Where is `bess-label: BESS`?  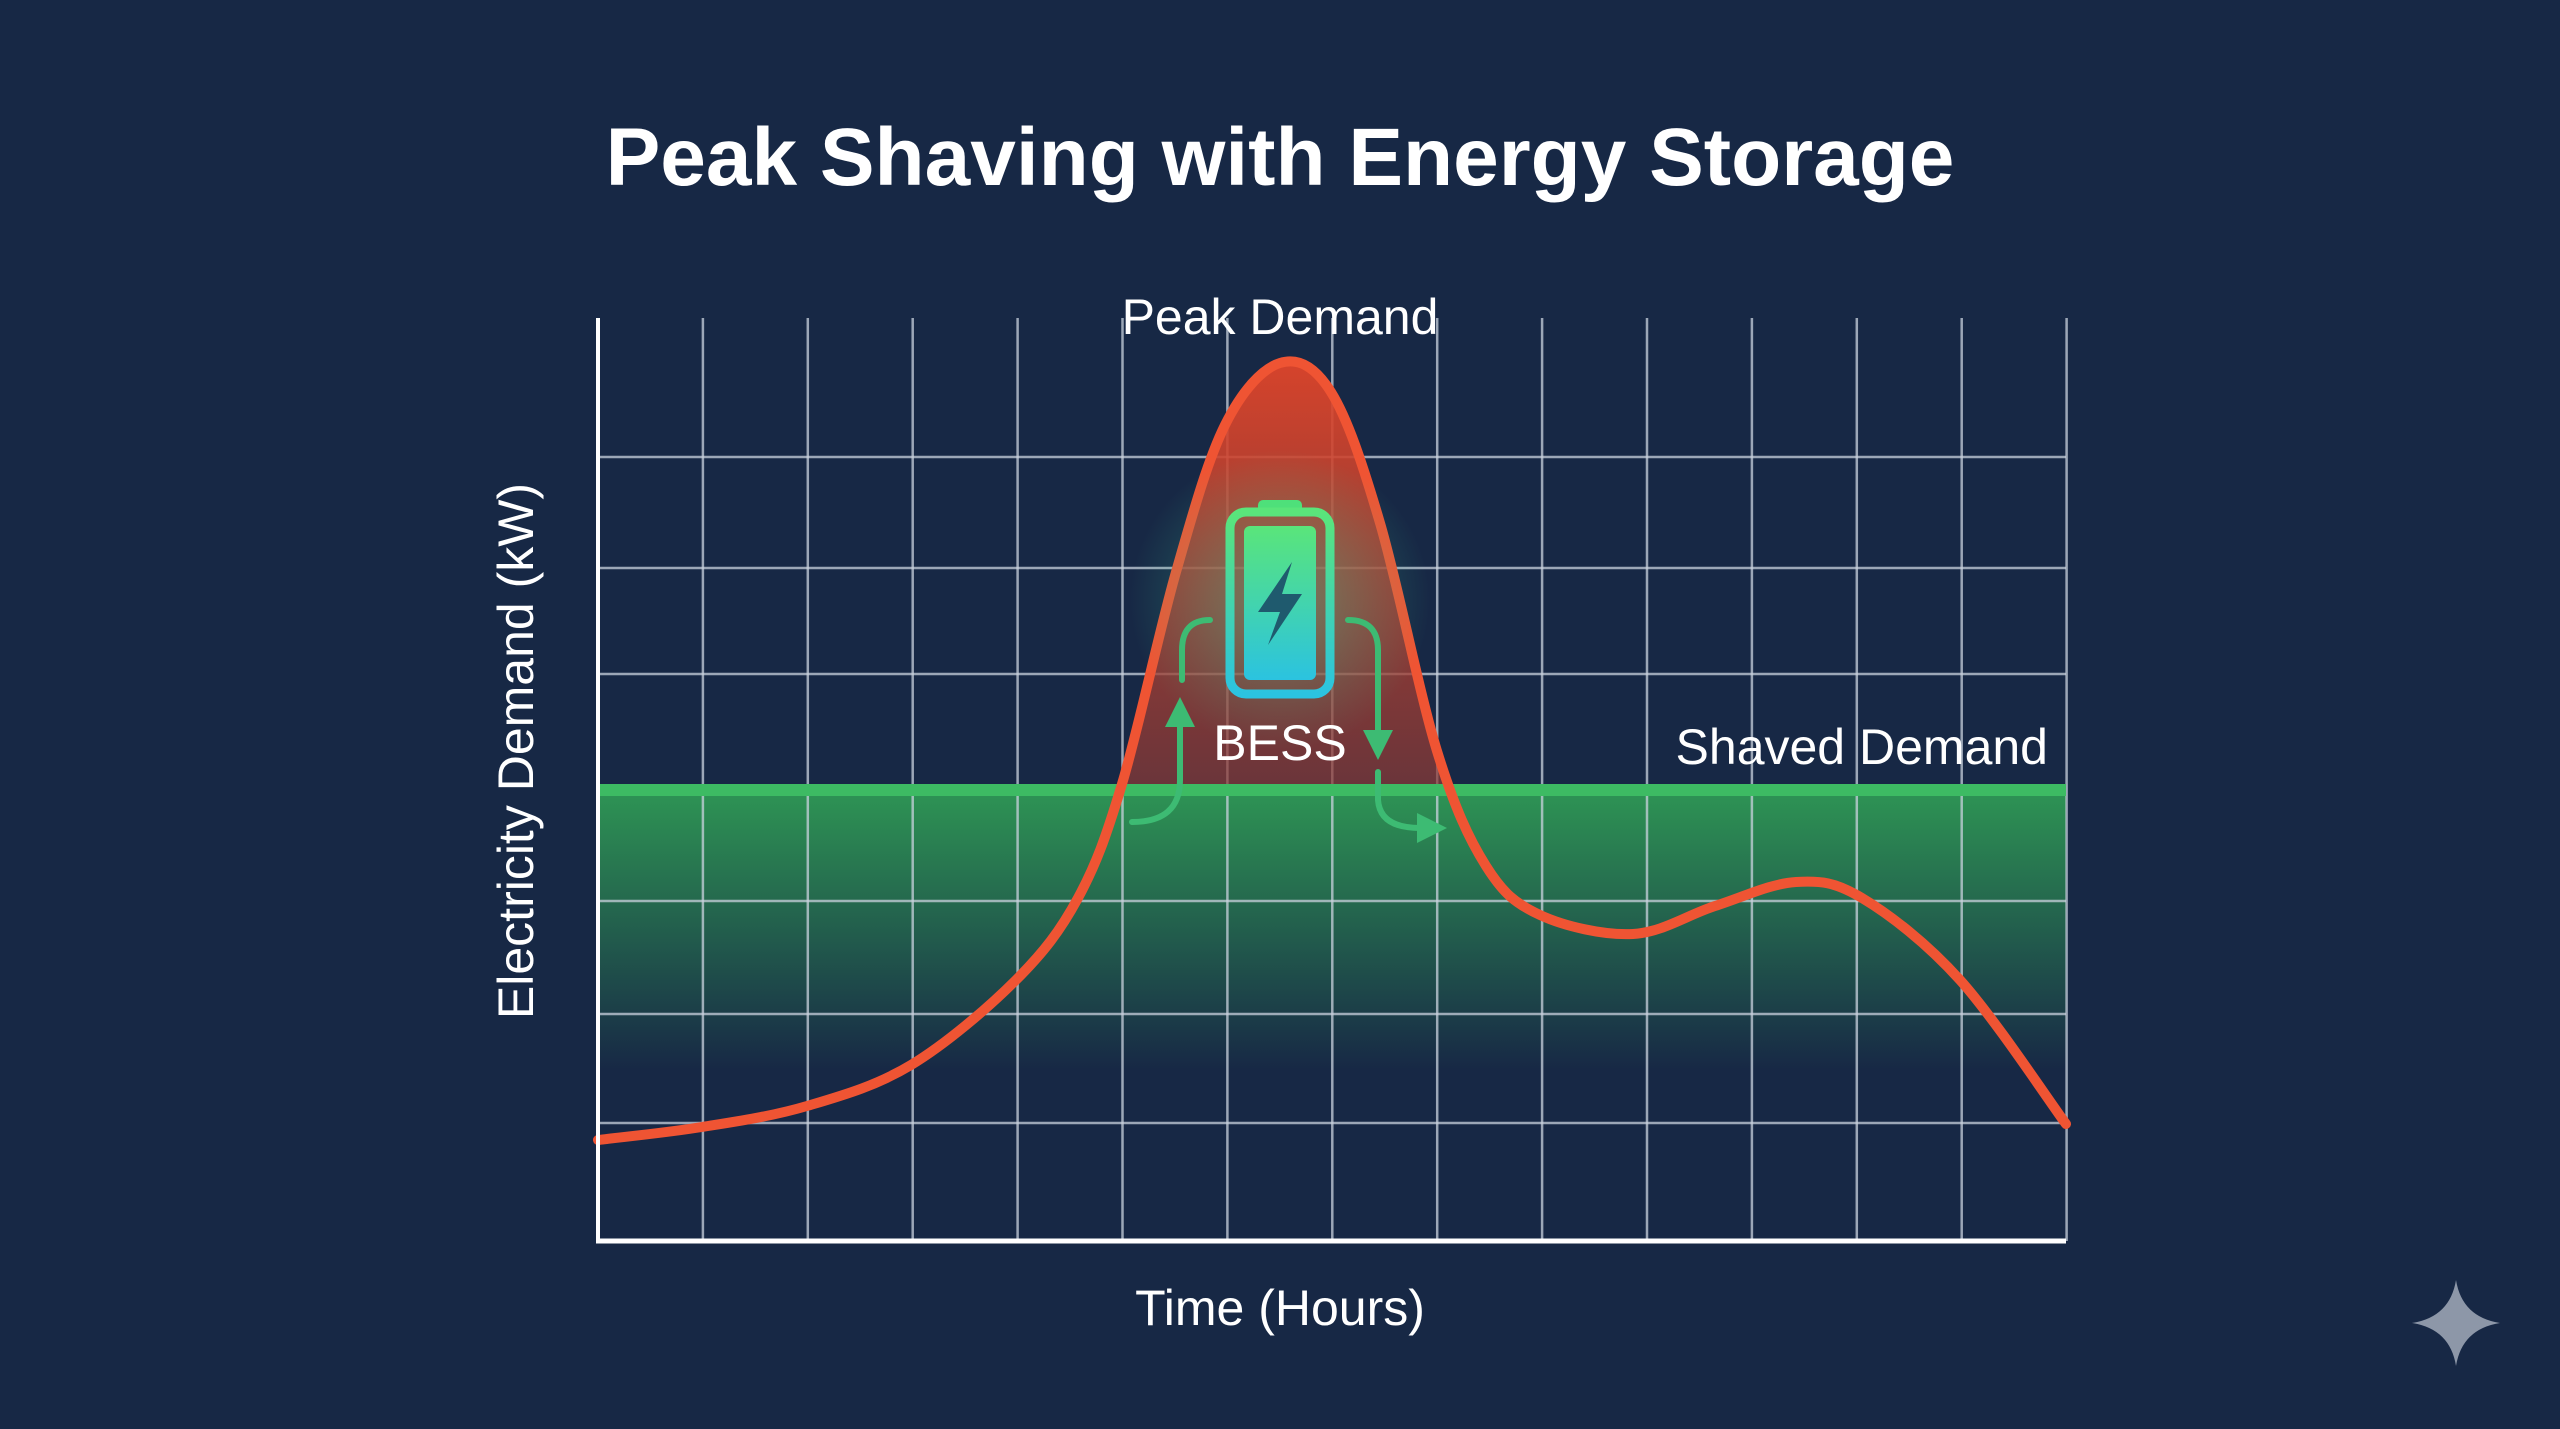 bess-label: BESS is located at coordinates (1279, 743).